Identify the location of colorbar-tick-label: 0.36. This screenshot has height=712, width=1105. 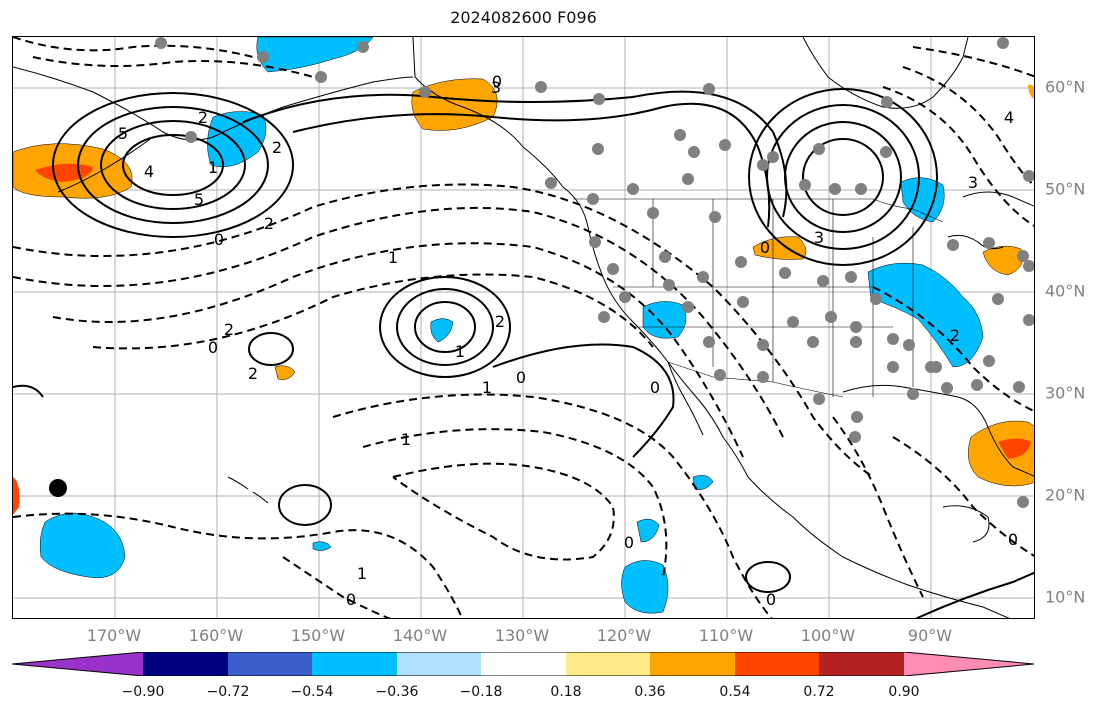
(650, 692).